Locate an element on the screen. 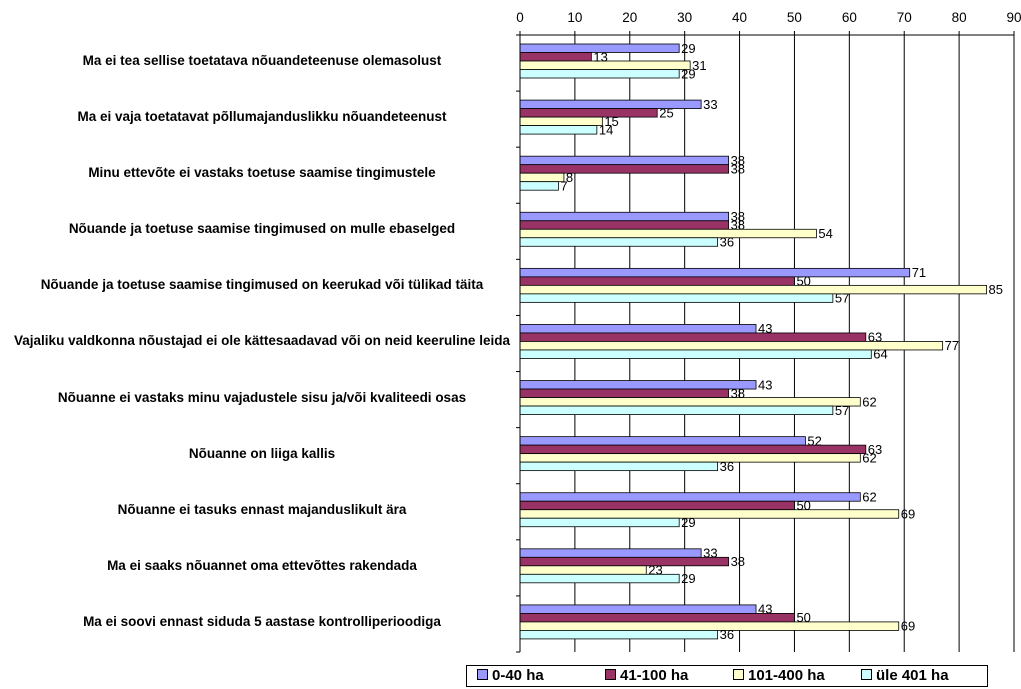  data-label-101-400-ha-cat-4: 54 is located at coordinates (825, 233).